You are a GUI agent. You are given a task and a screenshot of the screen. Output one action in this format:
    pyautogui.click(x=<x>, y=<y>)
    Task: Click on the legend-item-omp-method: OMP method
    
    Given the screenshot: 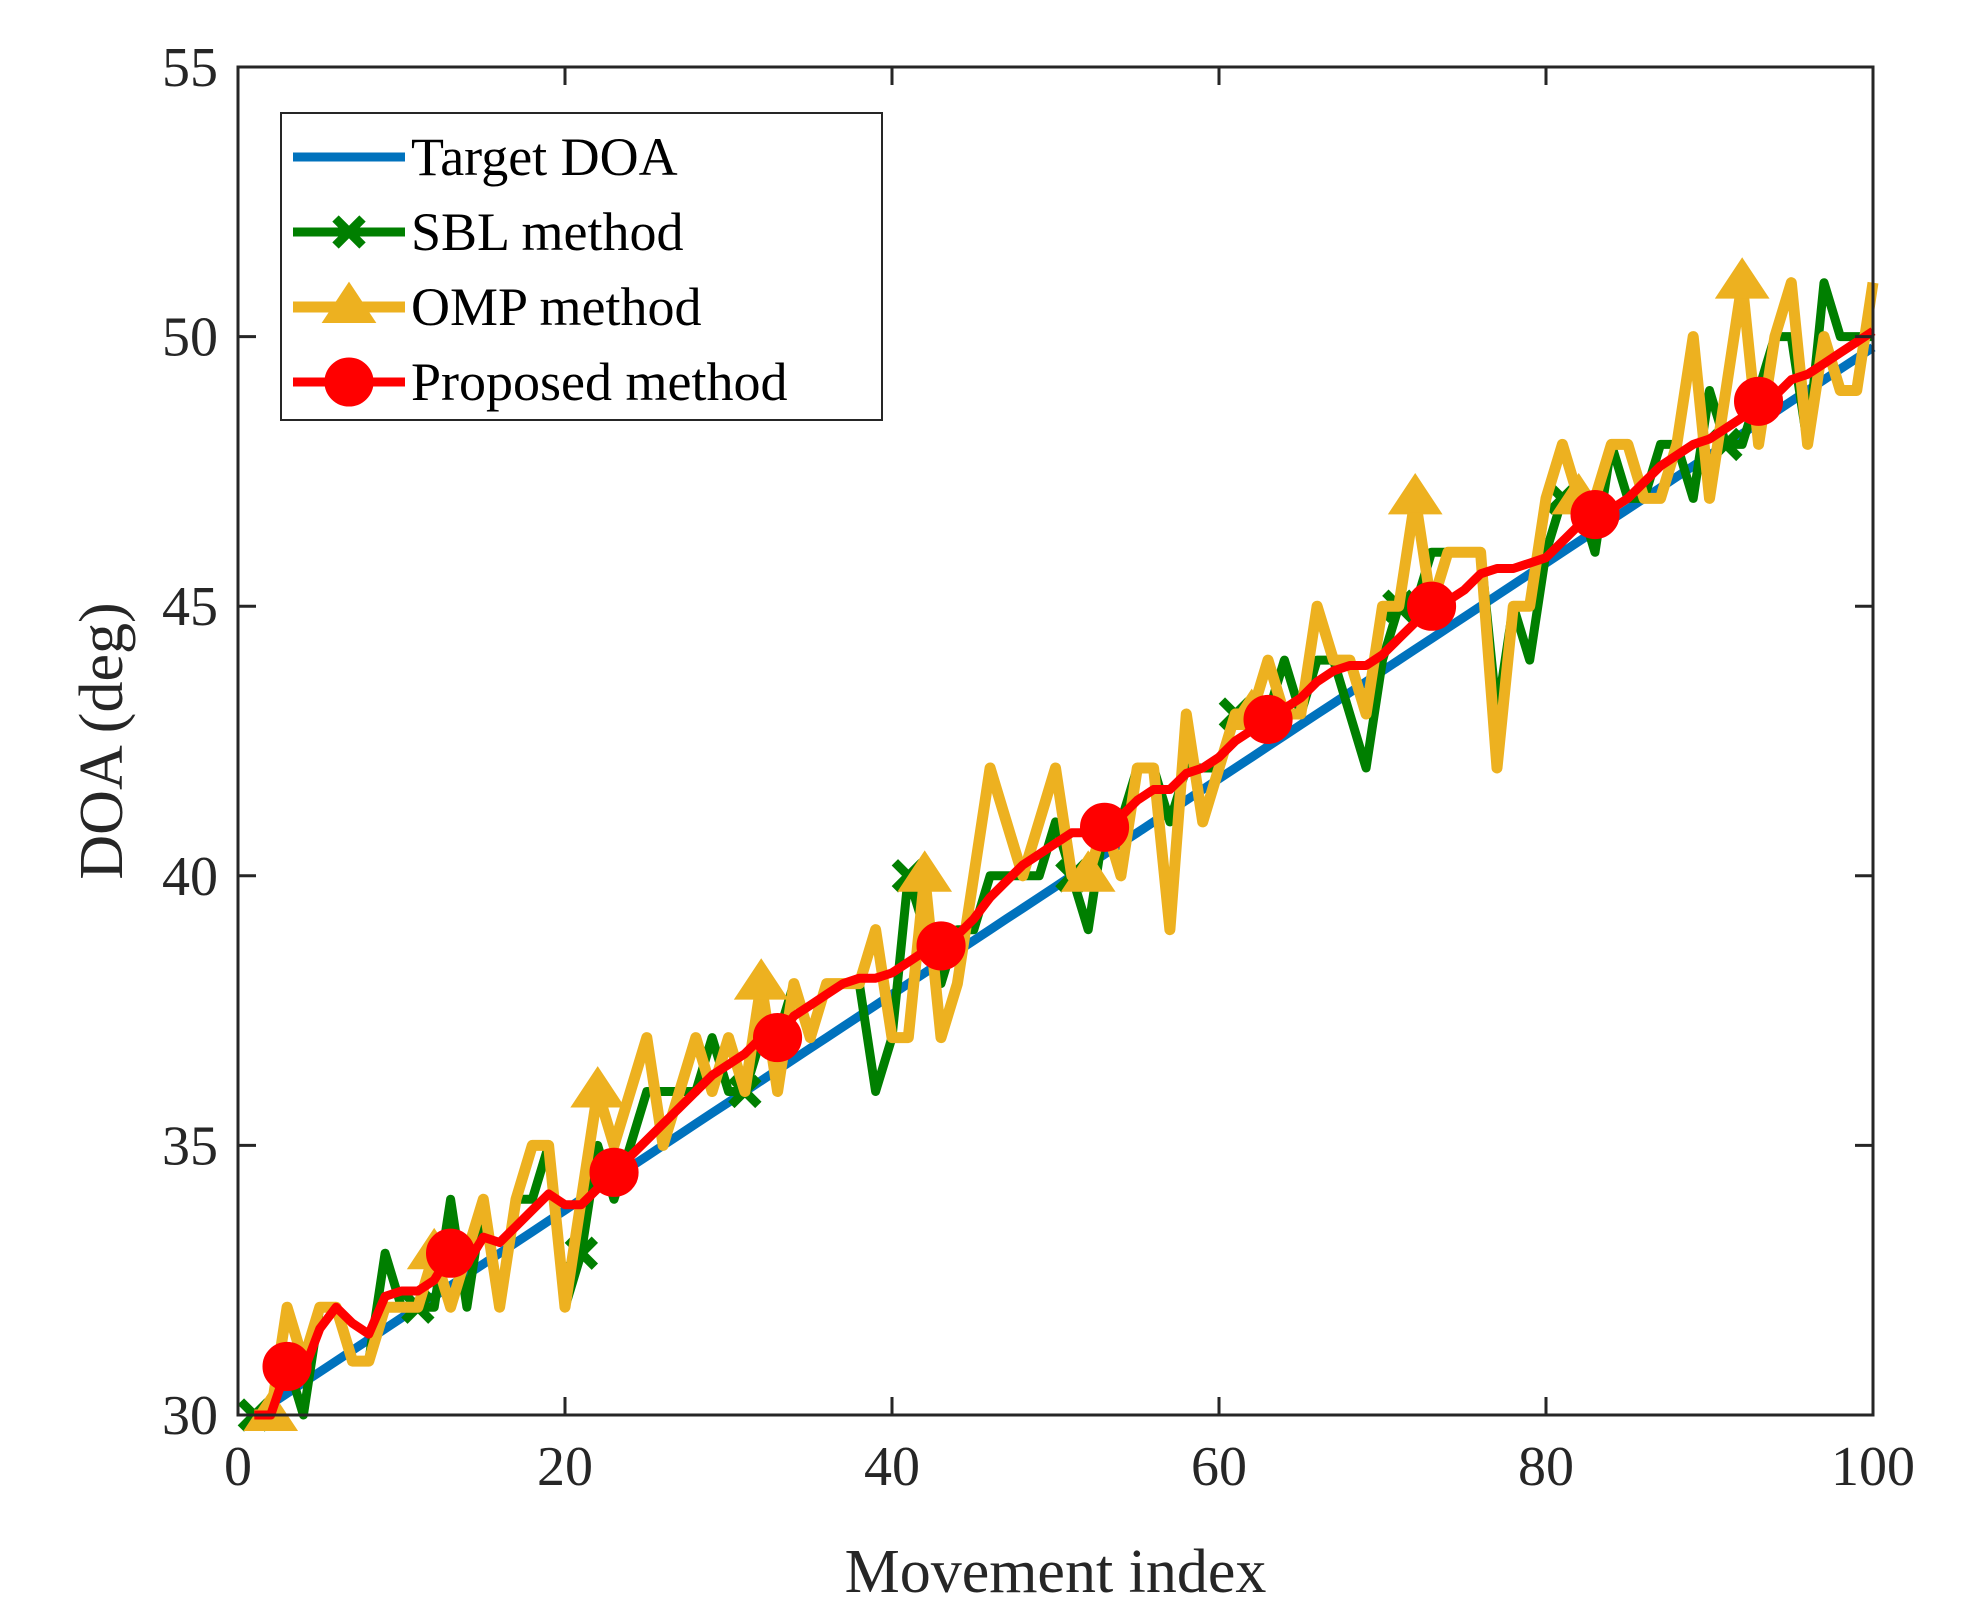 What is the action you would take?
    pyautogui.click(x=497, y=307)
    